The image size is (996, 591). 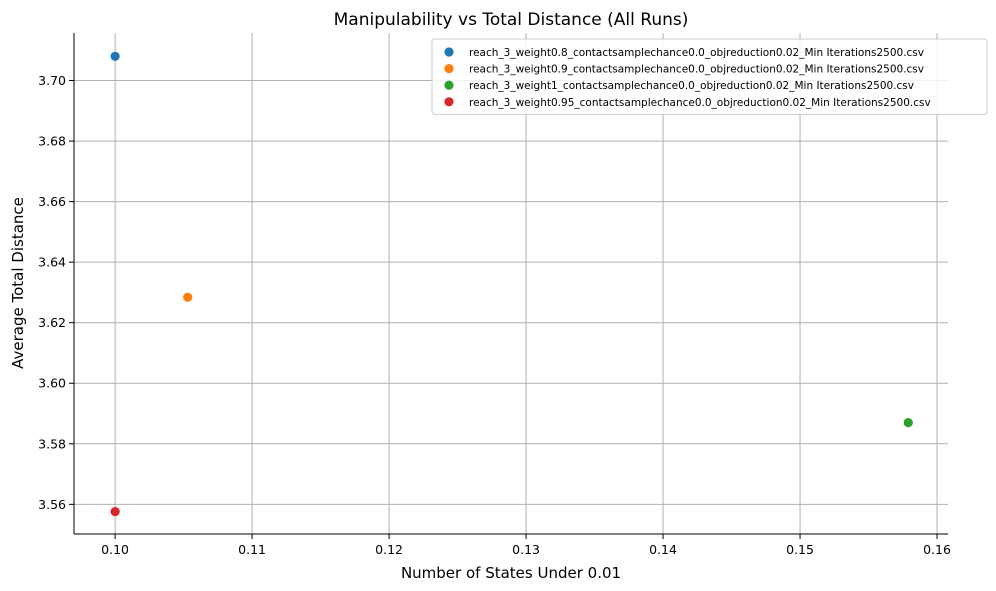 I want to click on y-tick-label: 3.64, so click(x=52, y=262).